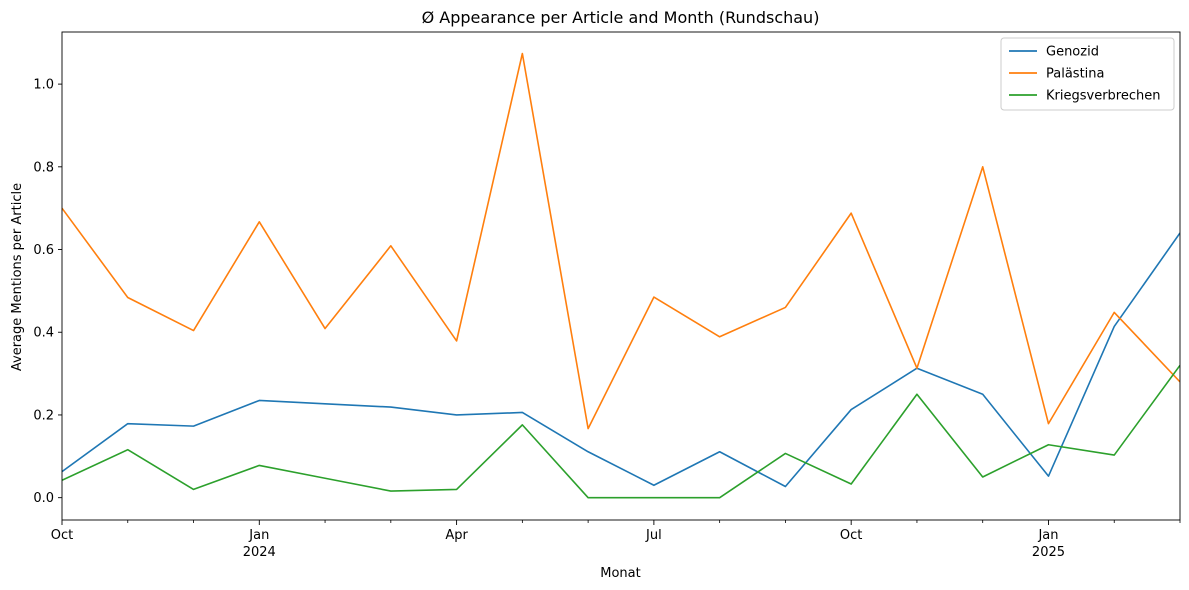 The width and height of the screenshot is (1189, 590). What do you see at coordinates (456, 535) in the screenshot?
I see `x-tick-label: Apr` at bounding box center [456, 535].